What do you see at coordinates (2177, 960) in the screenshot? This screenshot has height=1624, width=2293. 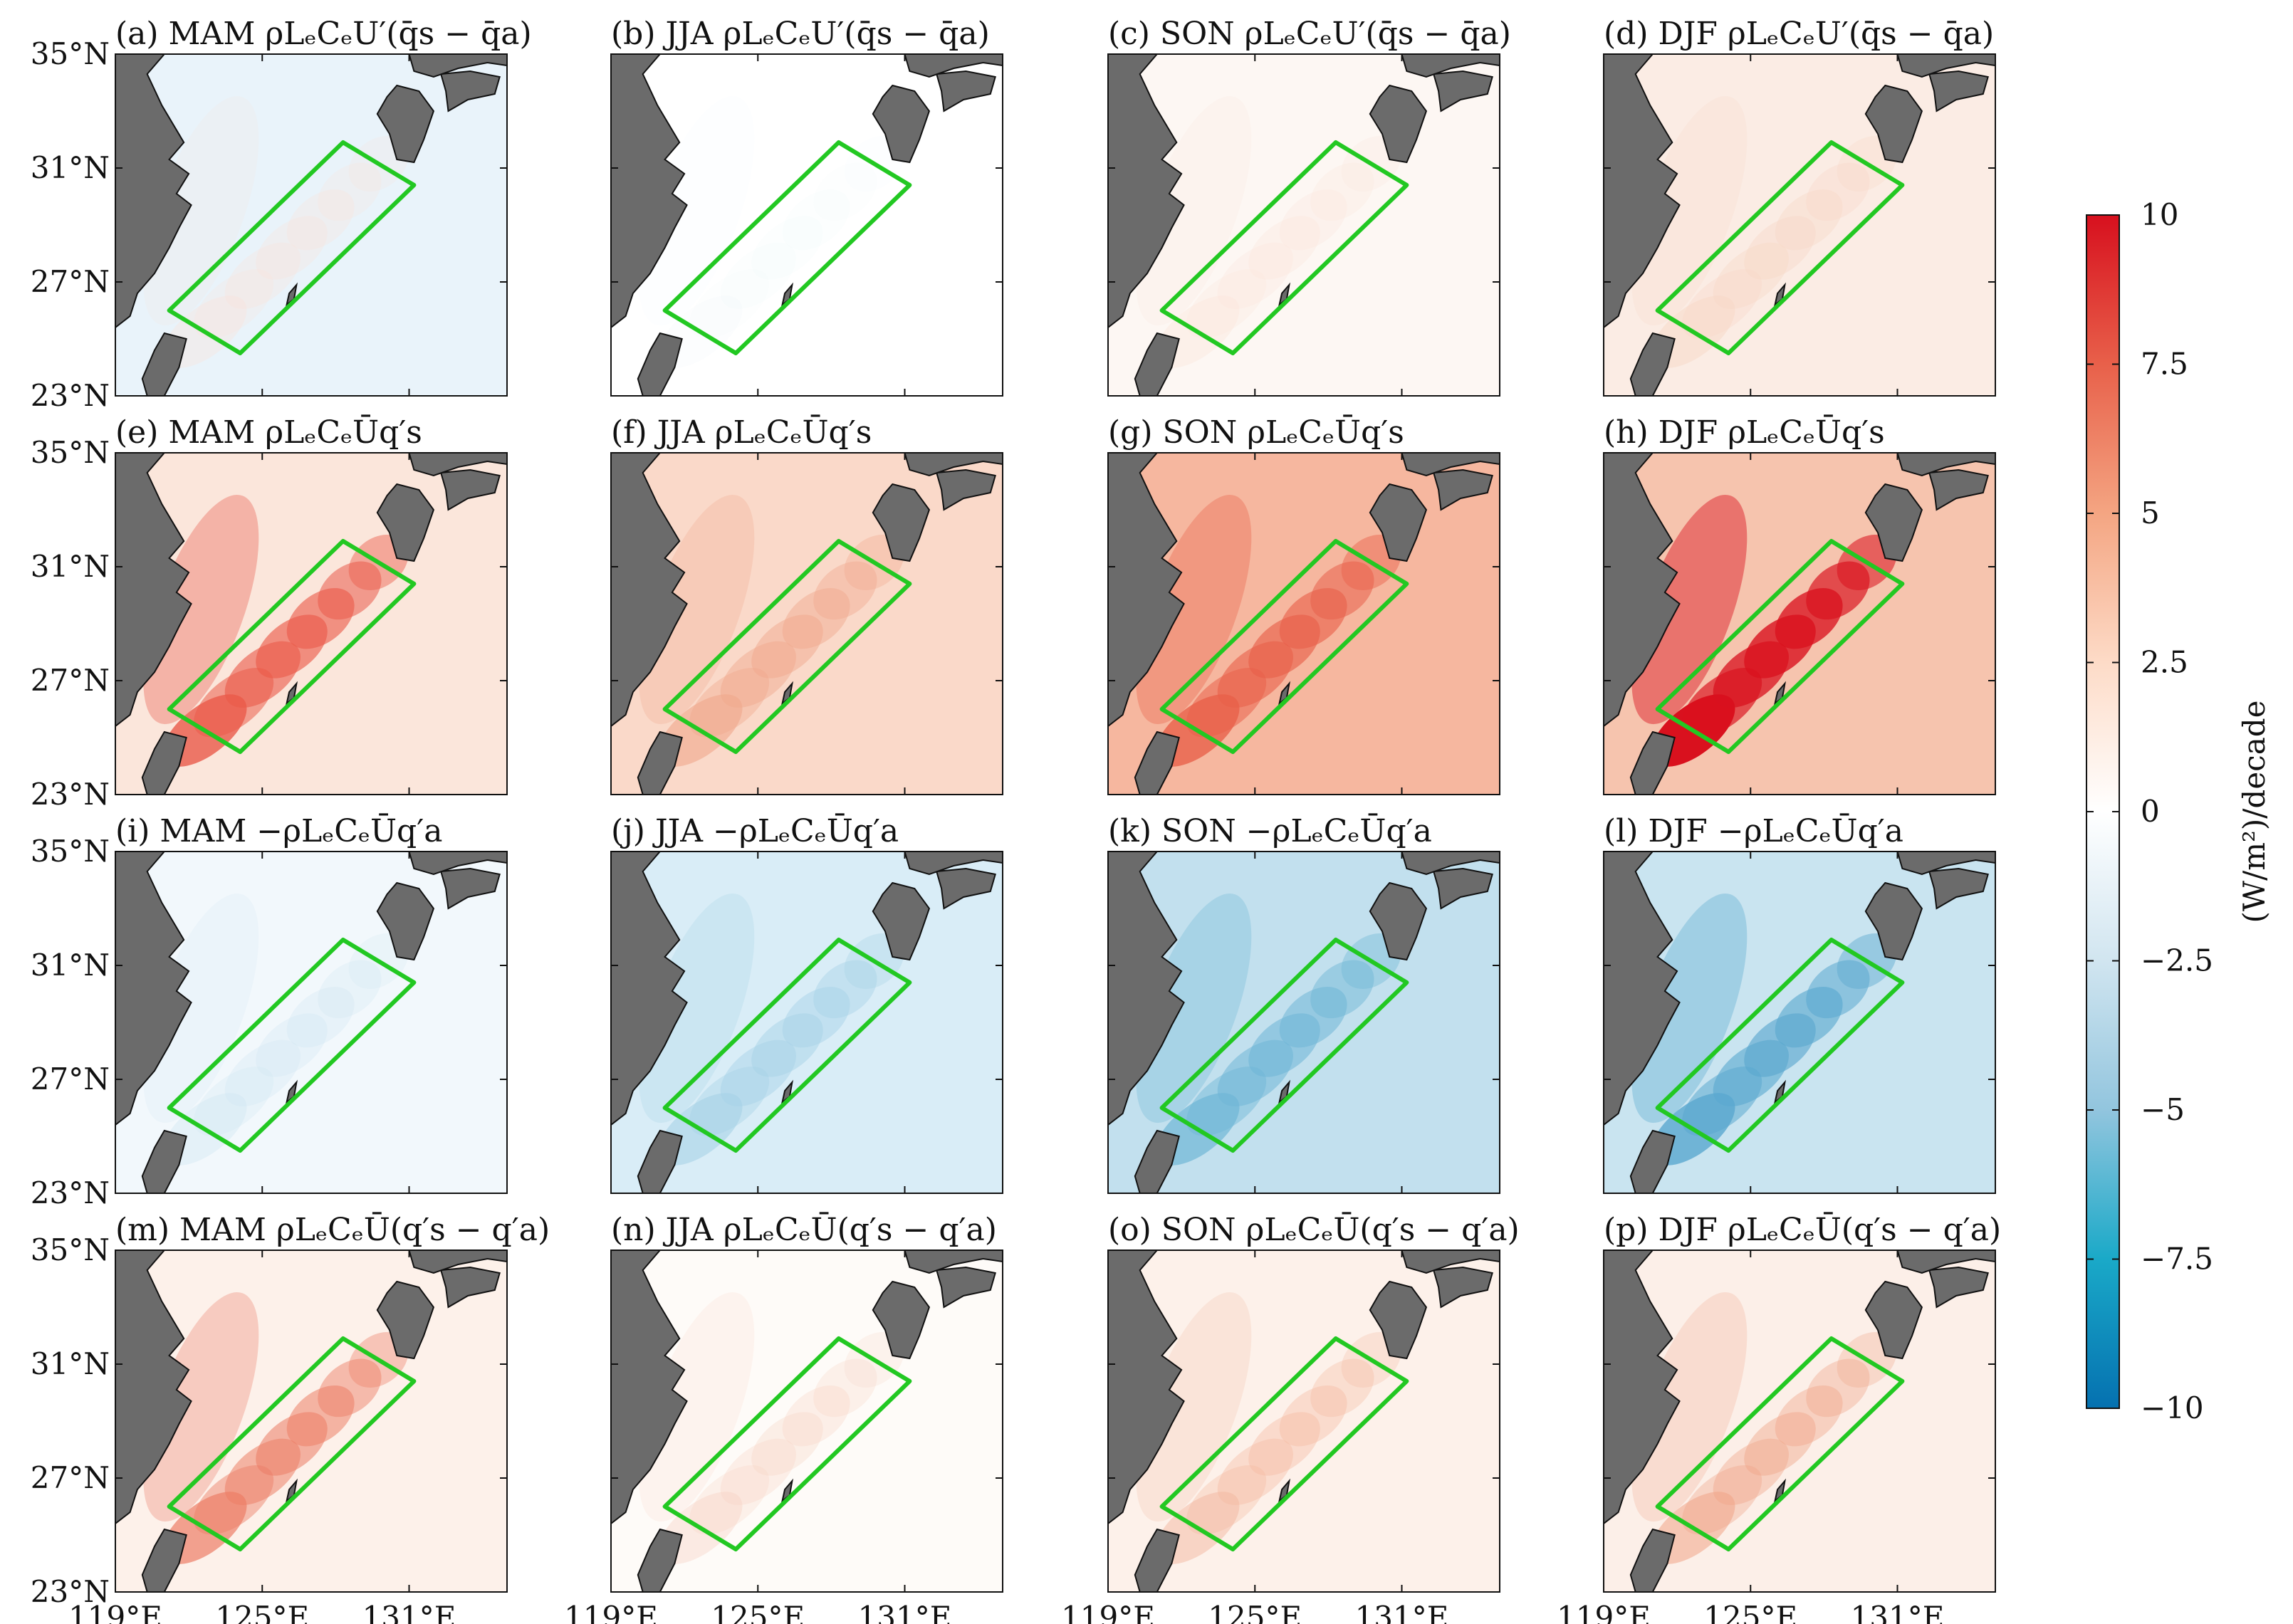 I see `colorbar-tick-label: −2.5` at bounding box center [2177, 960].